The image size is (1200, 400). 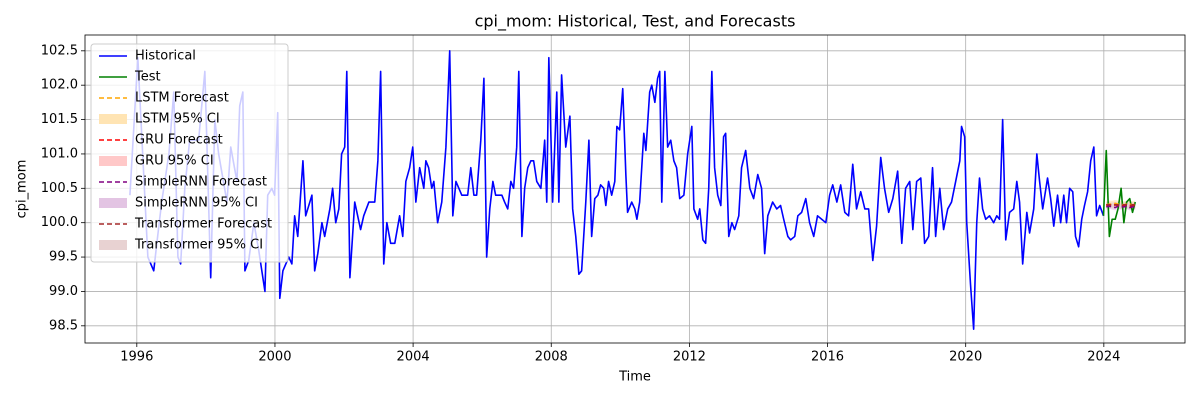 What do you see at coordinates (59, 222) in the screenshot?
I see `y-tick-label: 100.0` at bounding box center [59, 222].